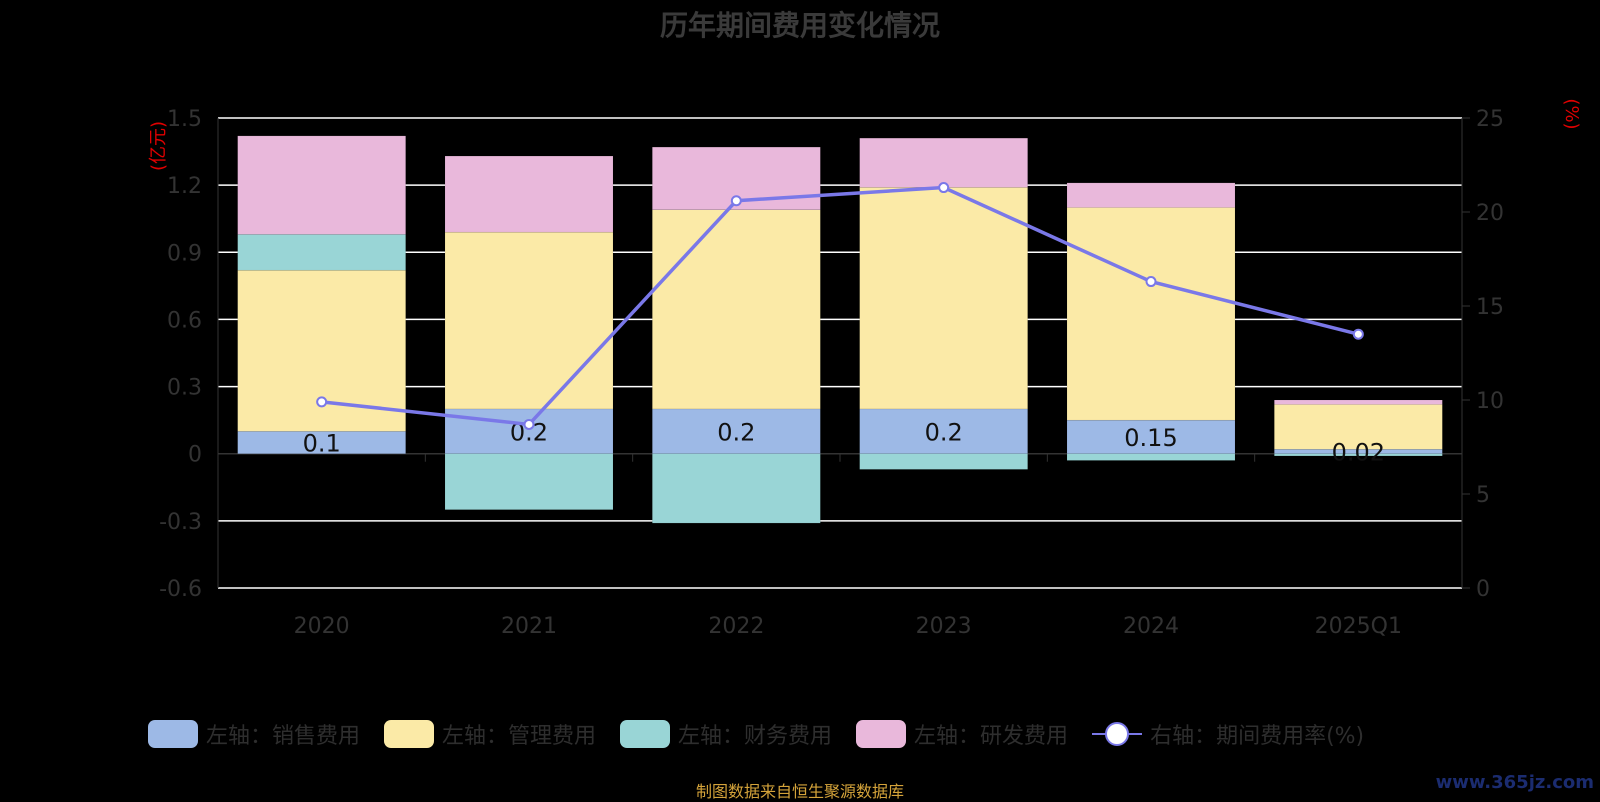 The image size is (1600, 802). What do you see at coordinates (173, 734) in the screenshot?
I see `legend-swatch-sales` at bounding box center [173, 734].